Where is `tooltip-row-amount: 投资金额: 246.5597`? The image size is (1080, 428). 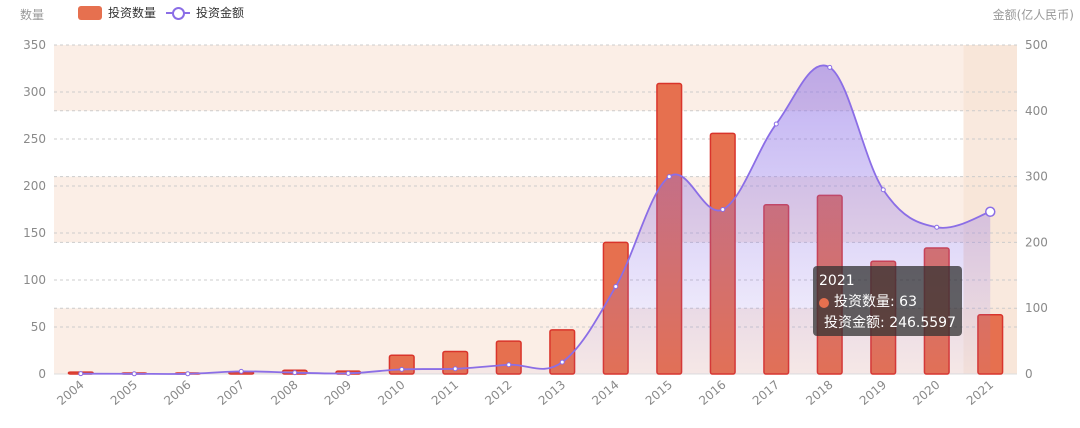 tooltip-row-amount: 投资金额: 246.5597 is located at coordinates (887, 323).